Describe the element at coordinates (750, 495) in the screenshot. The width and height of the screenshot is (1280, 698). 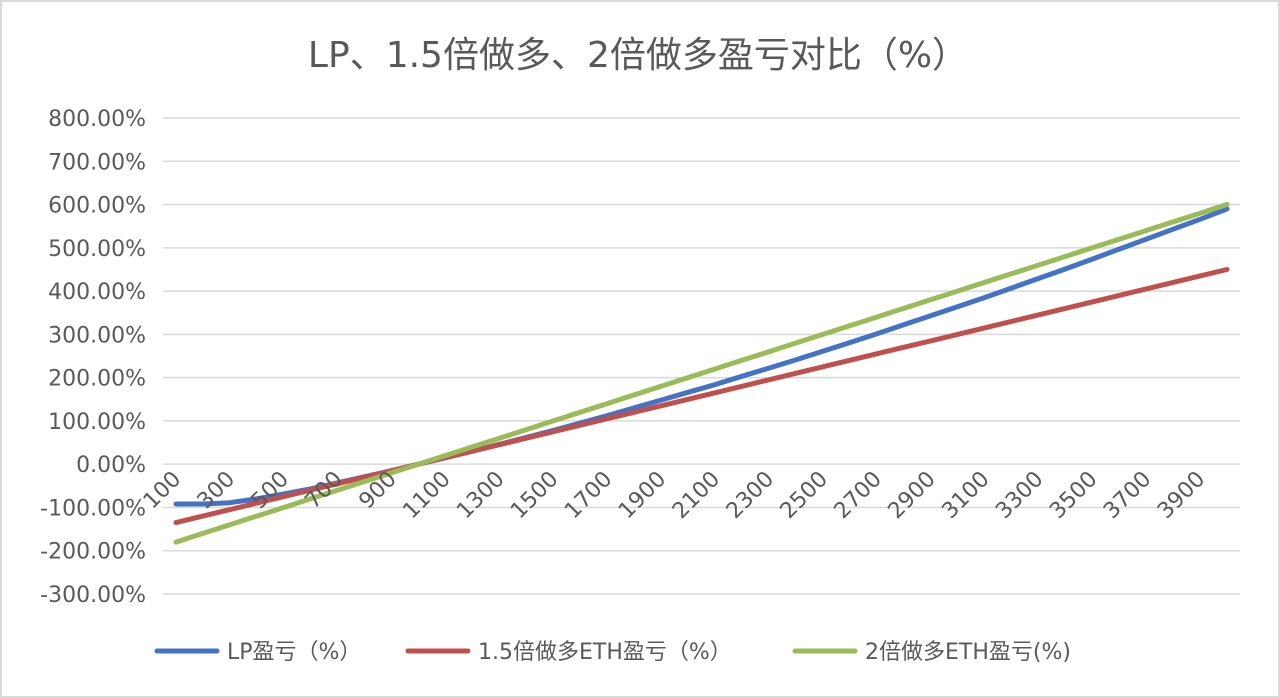
I see `x-tick-label: 2300` at that location.